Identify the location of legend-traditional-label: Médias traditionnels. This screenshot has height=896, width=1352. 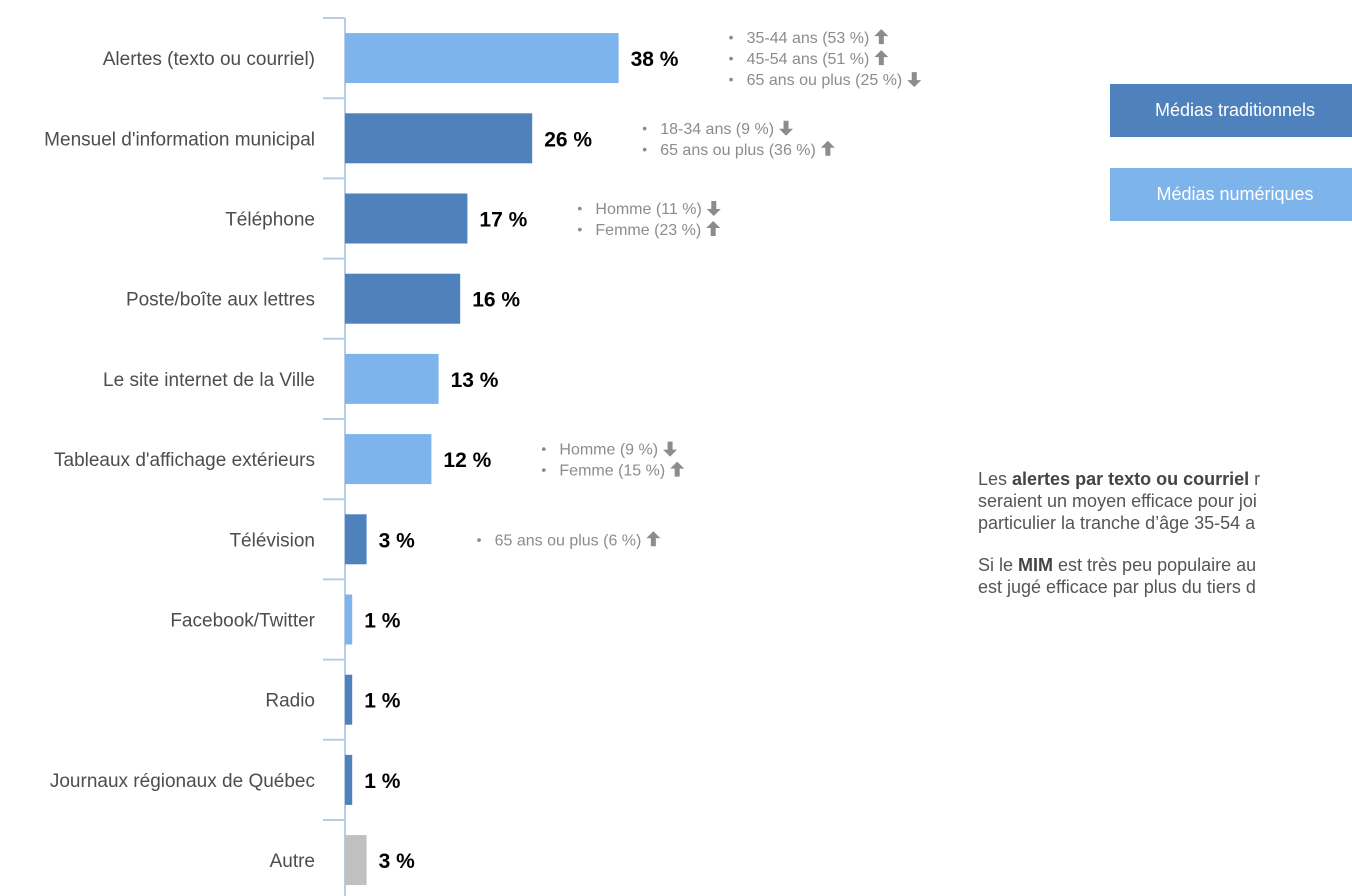
(1235, 110).